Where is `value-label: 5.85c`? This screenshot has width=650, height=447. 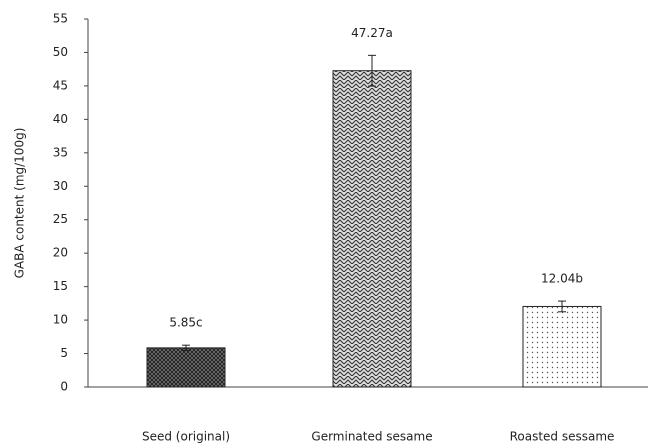 value-label: 5.85c is located at coordinates (185, 323).